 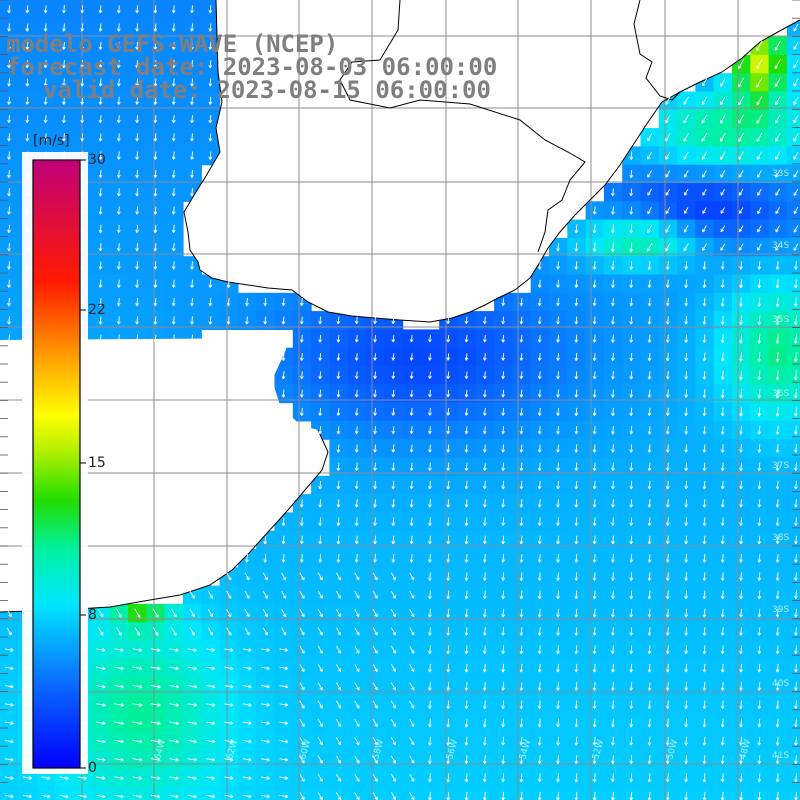 What do you see at coordinates (97, 463) in the screenshot?
I see `colorbar-tick-label: 15` at bounding box center [97, 463].